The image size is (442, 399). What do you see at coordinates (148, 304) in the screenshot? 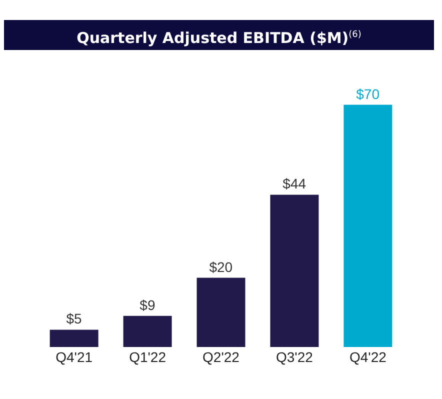
I see `data-label: $9` at bounding box center [148, 304].